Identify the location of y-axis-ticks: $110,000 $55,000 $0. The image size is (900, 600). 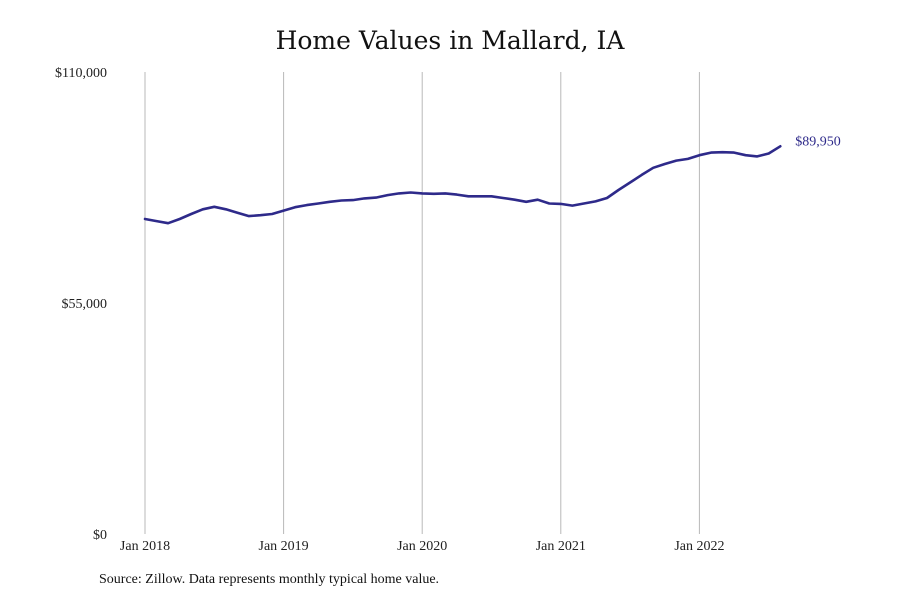
(81, 304).